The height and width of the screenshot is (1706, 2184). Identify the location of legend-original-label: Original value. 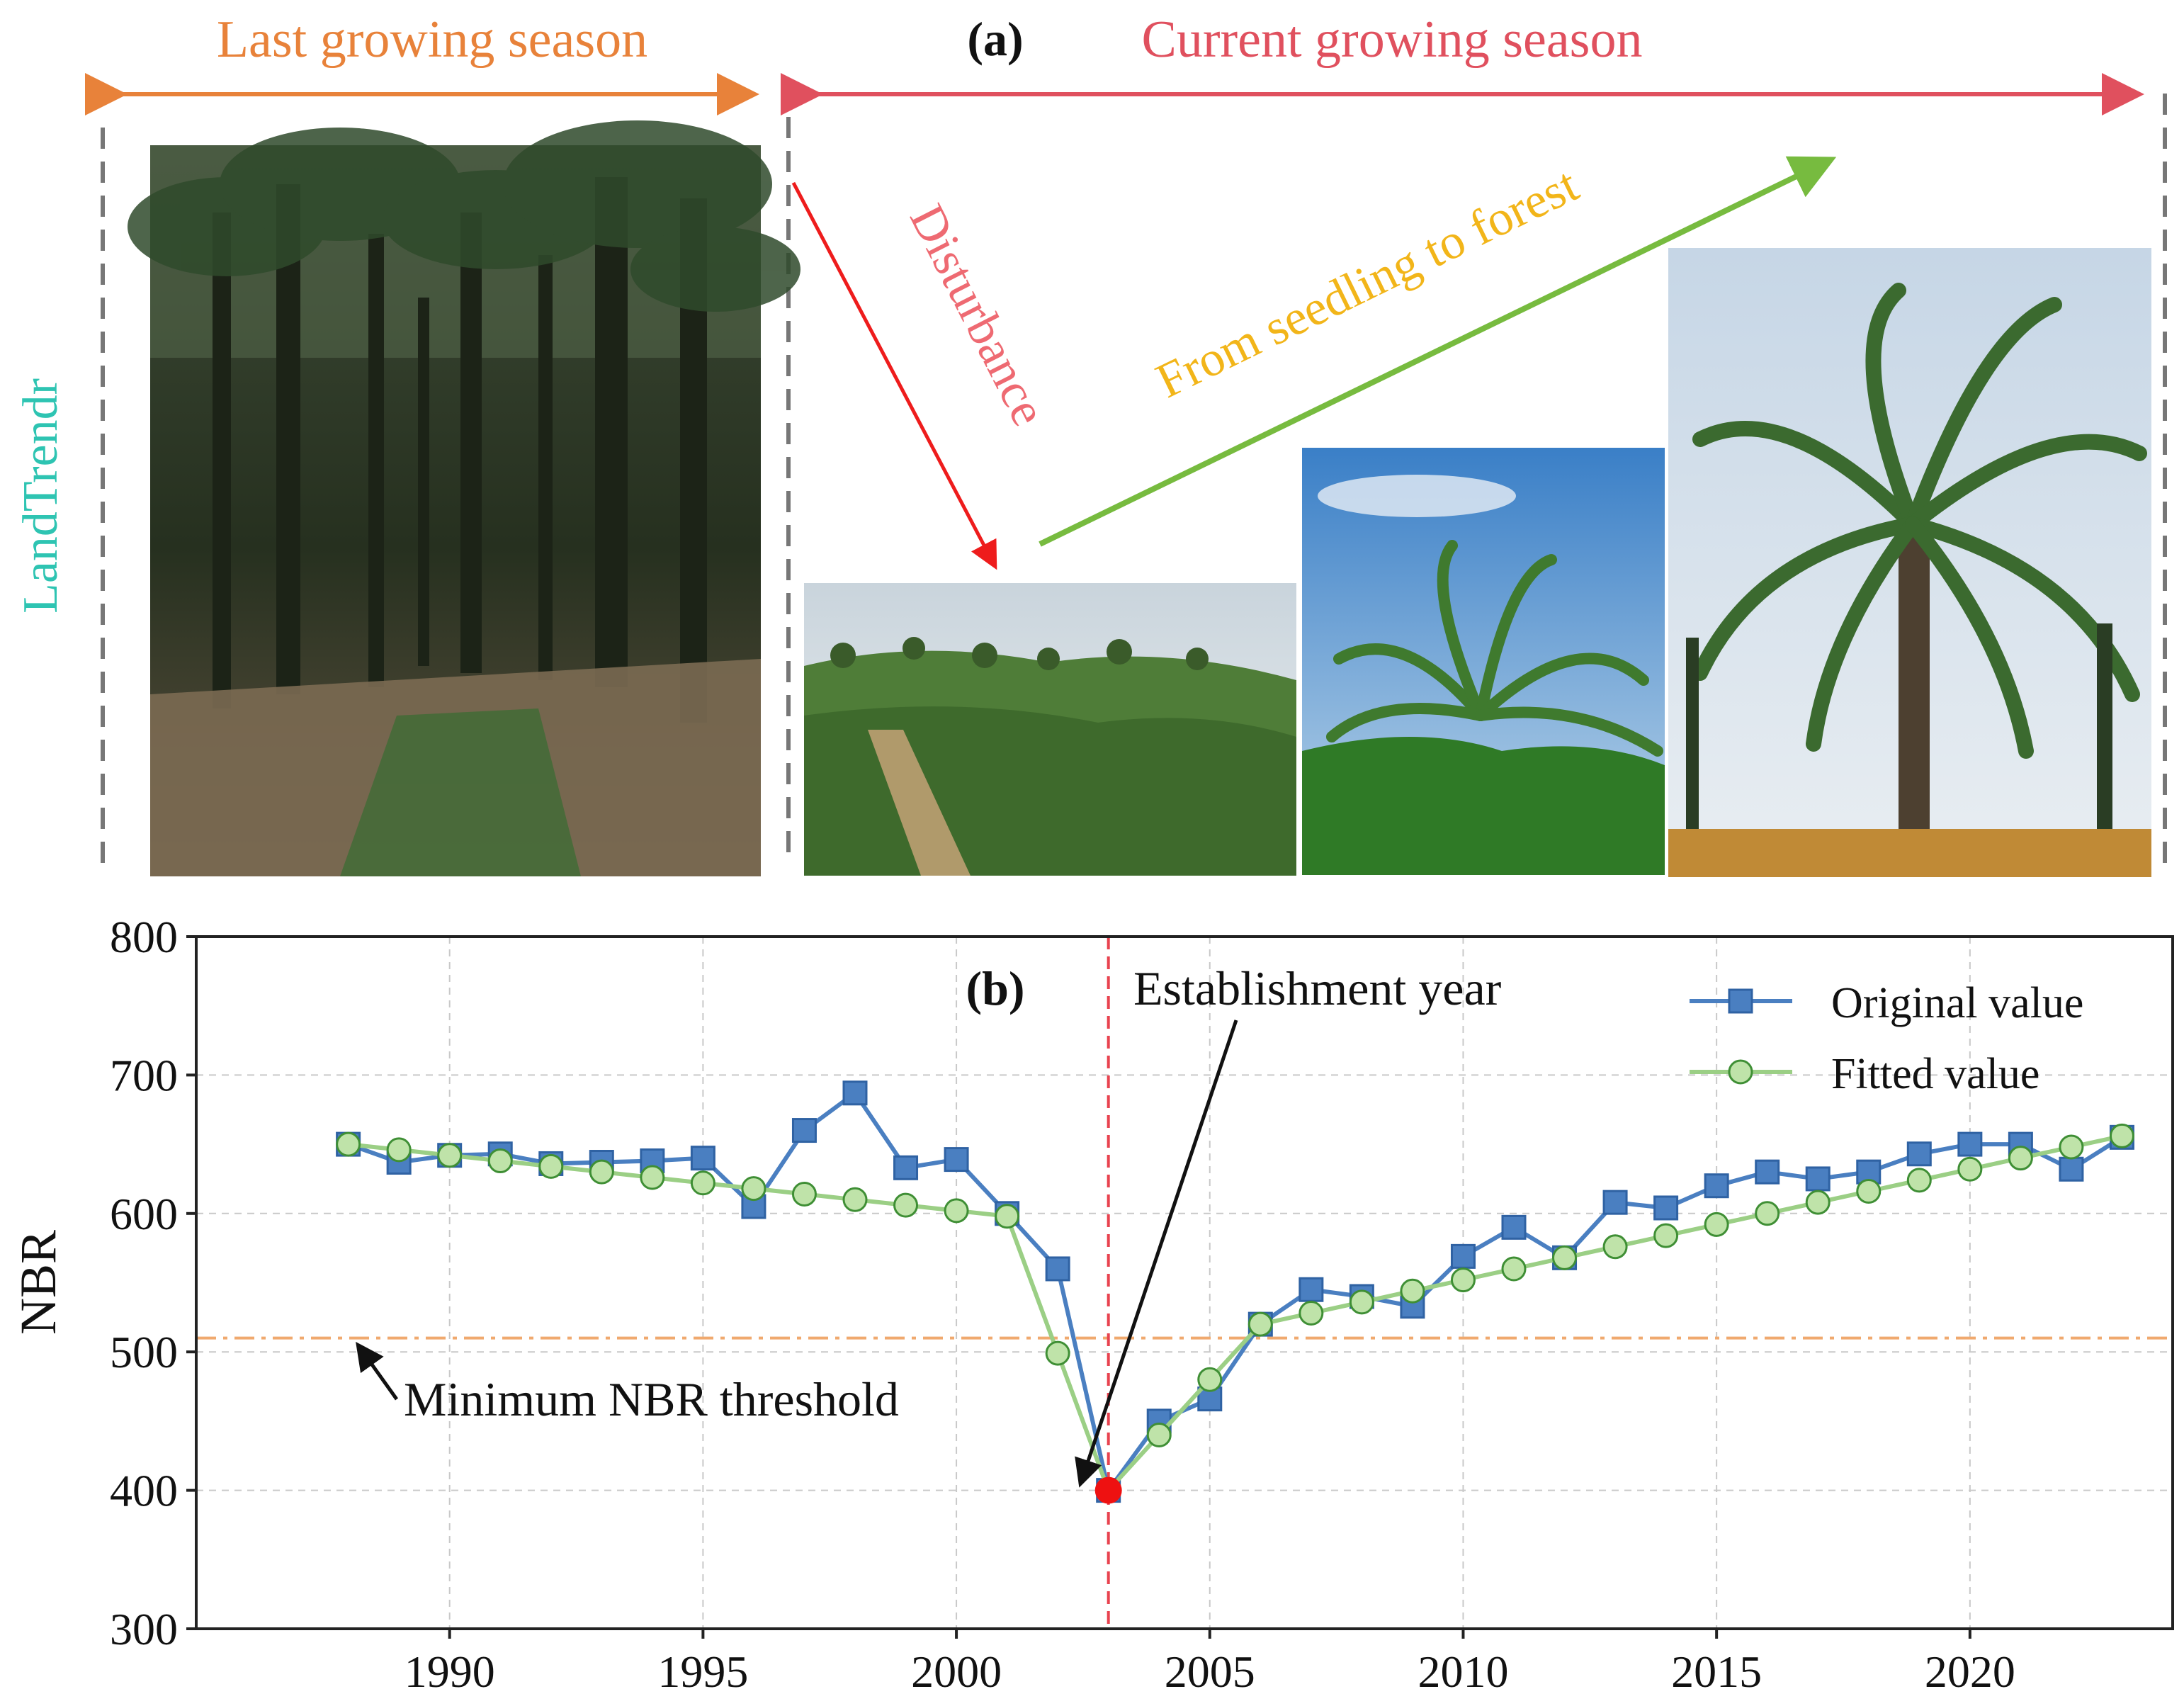
(1957, 1003).